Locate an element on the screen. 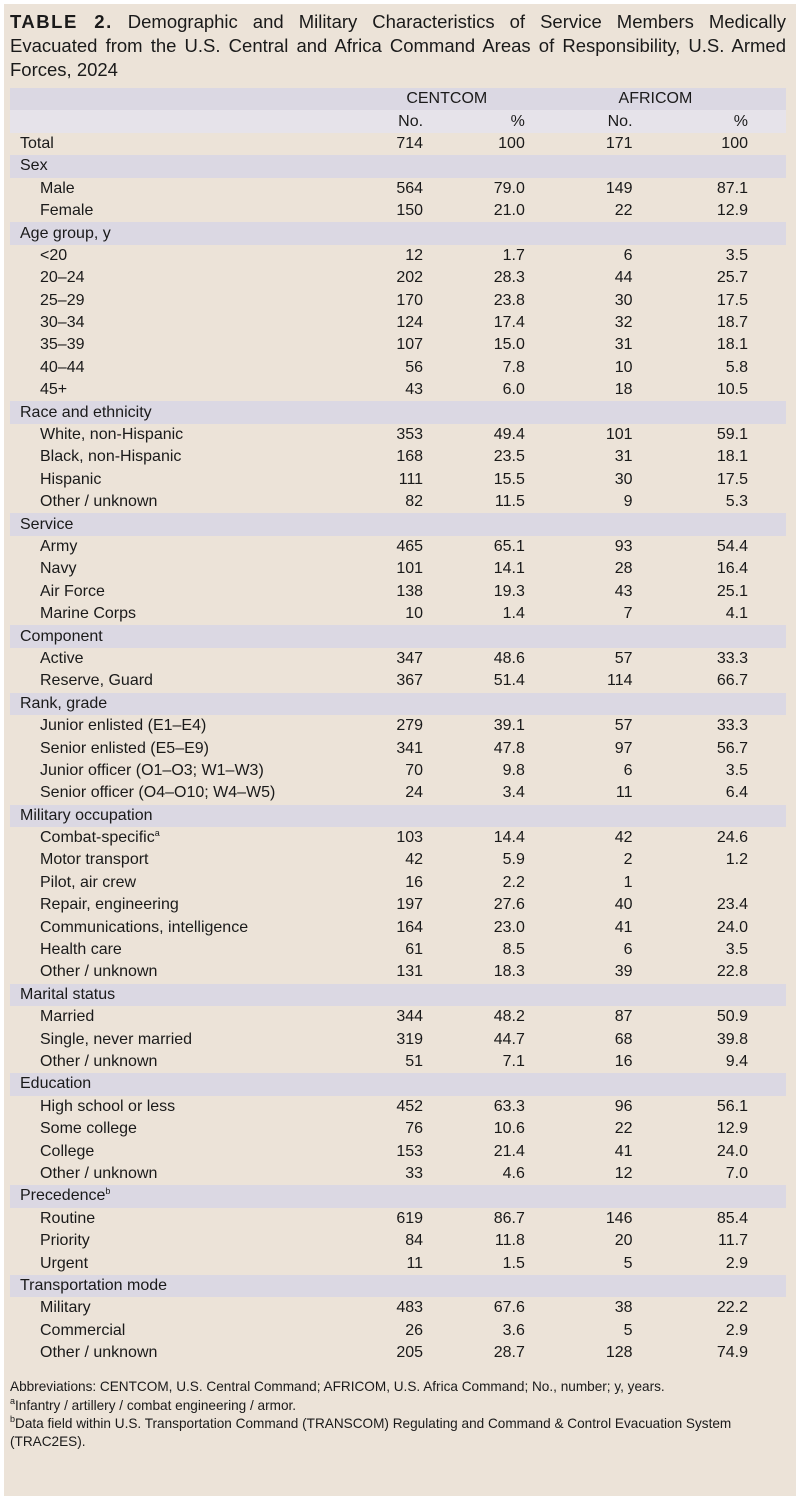 Image resolution: width=800 pixels, height=1500 pixels. centcom-no-cell: 168 is located at coordinates (410, 457).